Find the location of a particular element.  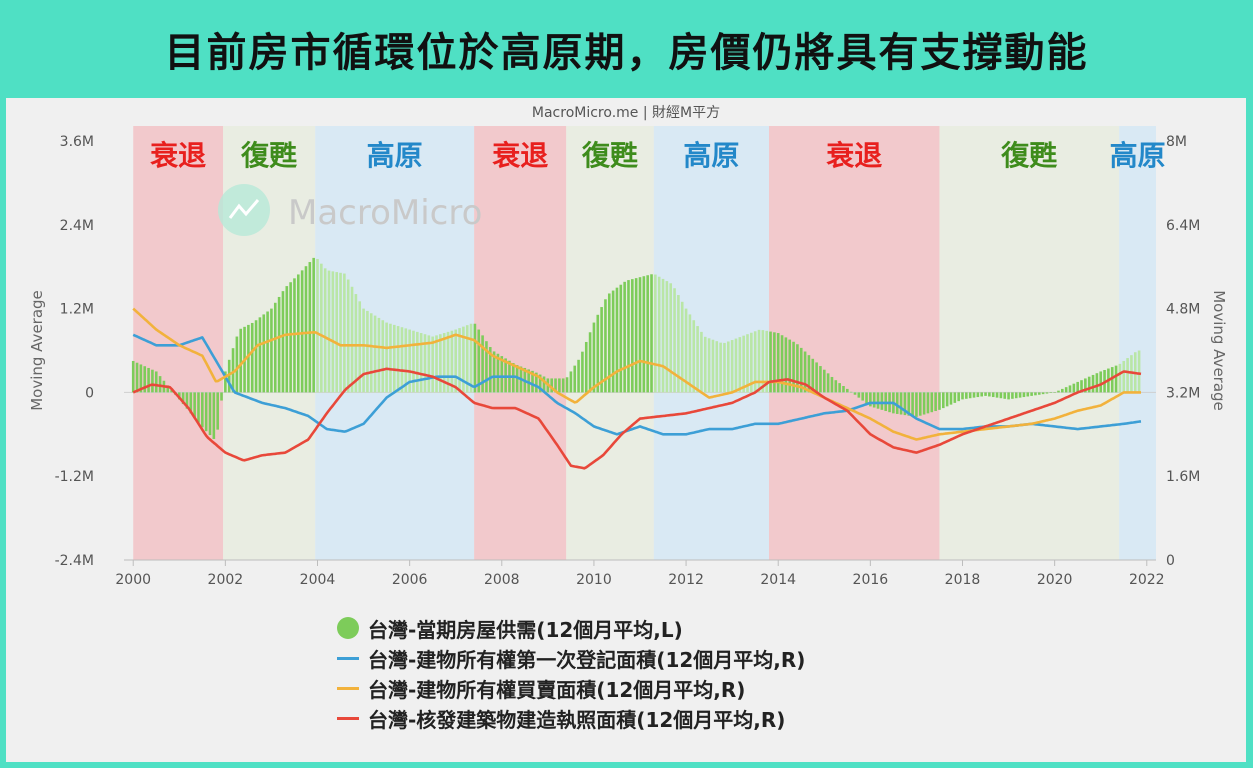

y-right-tick-label: 8M is located at coordinates (1176, 142).